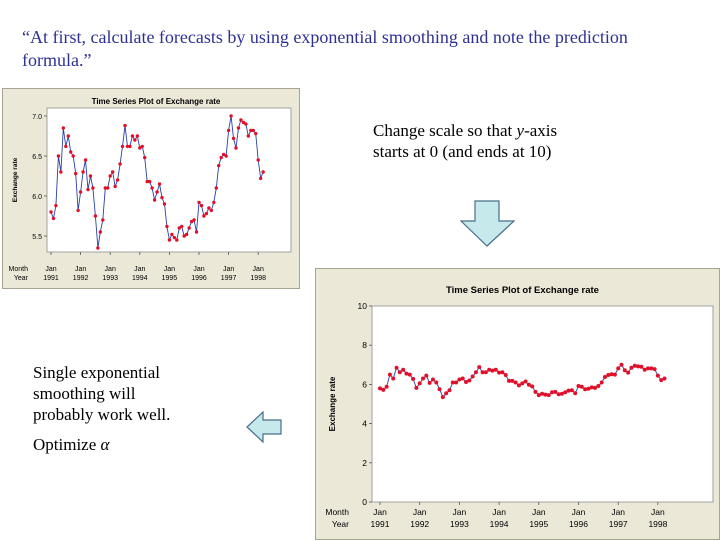 The height and width of the screenshot is (541, 720). Describe the element at coordinates (19, 269) in the screenshot. I see `x-row-label-month: Month` at that location.